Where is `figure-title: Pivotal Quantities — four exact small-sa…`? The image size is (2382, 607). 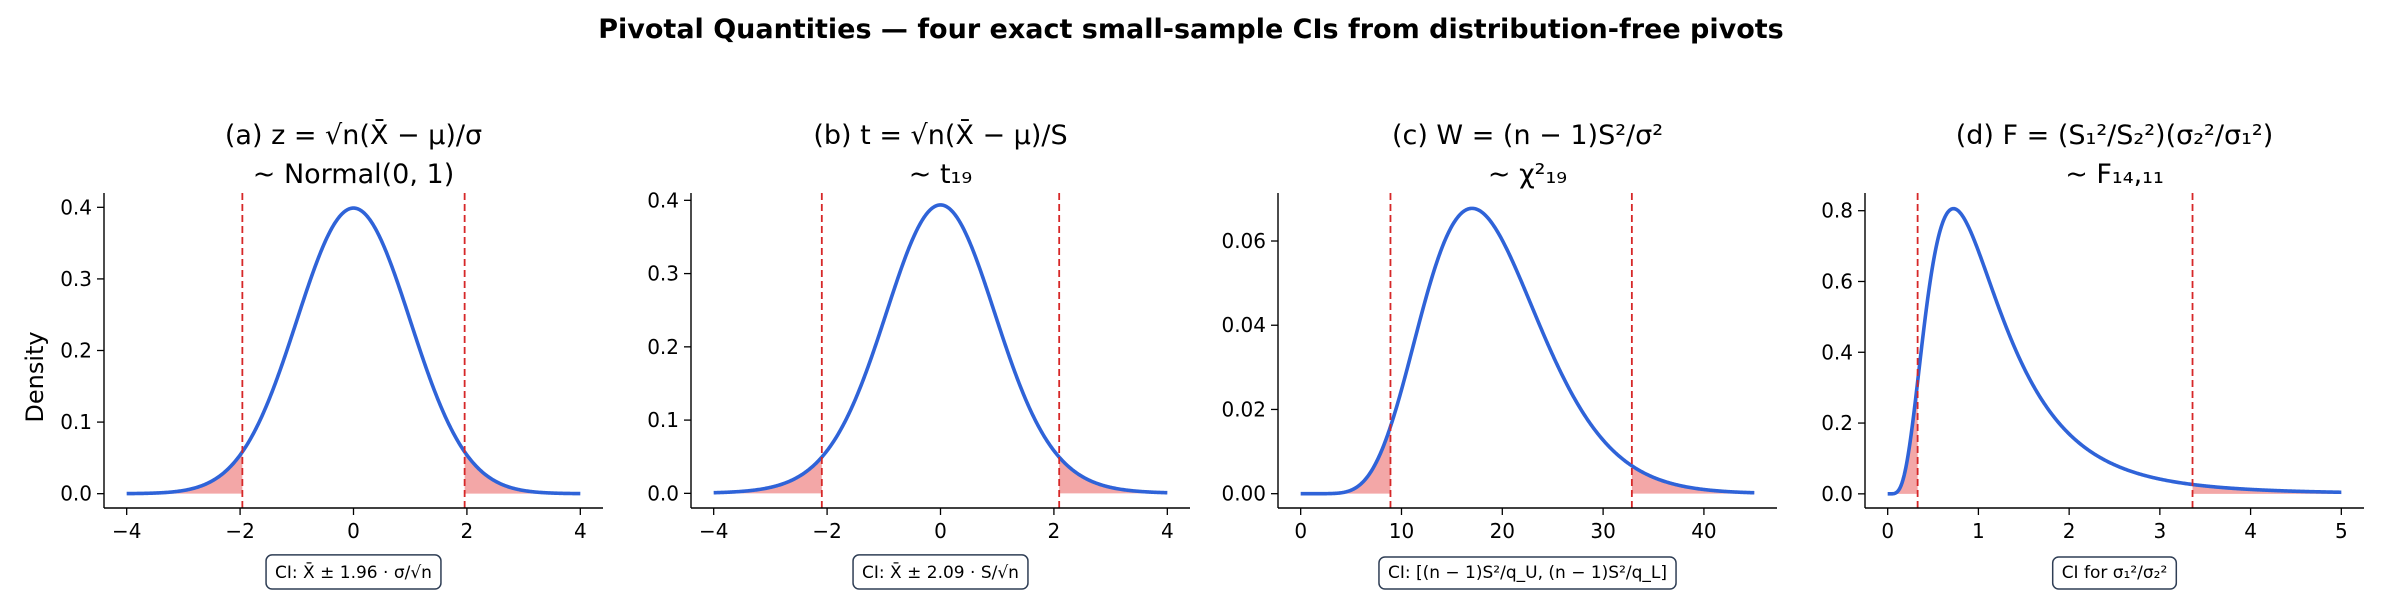
figure-title: Pivotal Quantities — four exact small-sa… is located at coordinates (1191, 29).